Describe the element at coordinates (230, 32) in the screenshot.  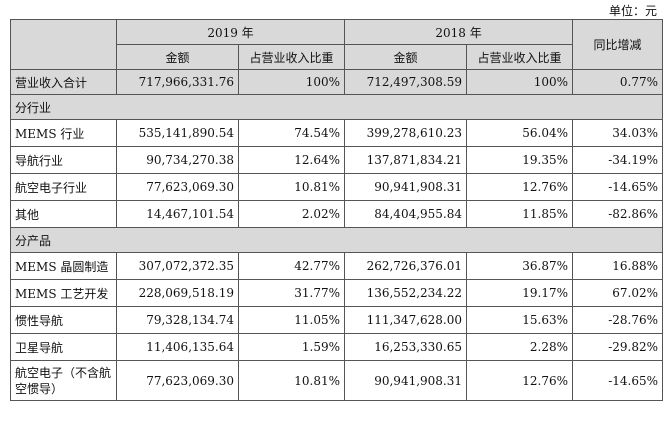
I see `header-year-2019: 2019 年` at that location.